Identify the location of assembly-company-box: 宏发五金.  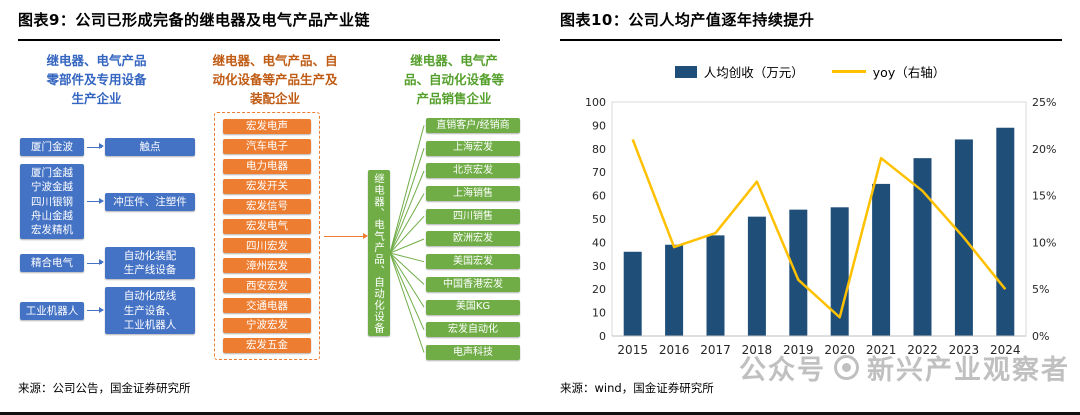
(267, 345).